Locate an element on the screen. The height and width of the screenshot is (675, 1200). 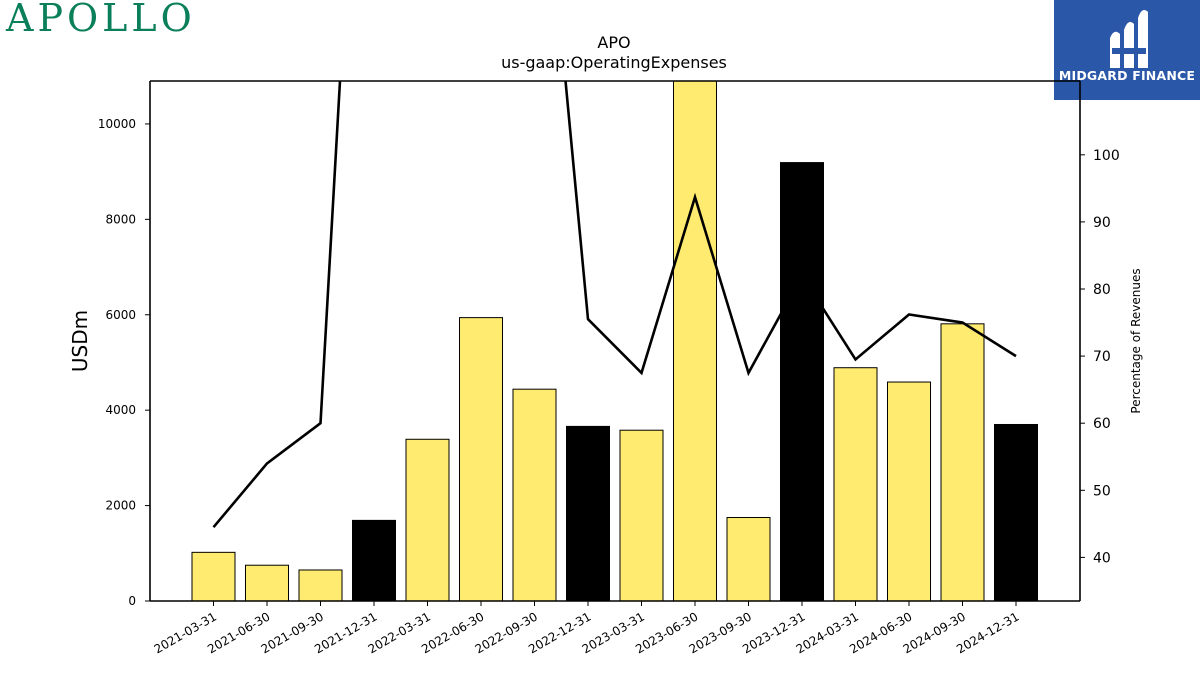
y2-tick-label: 80 is located at coordinates (1102, 290).